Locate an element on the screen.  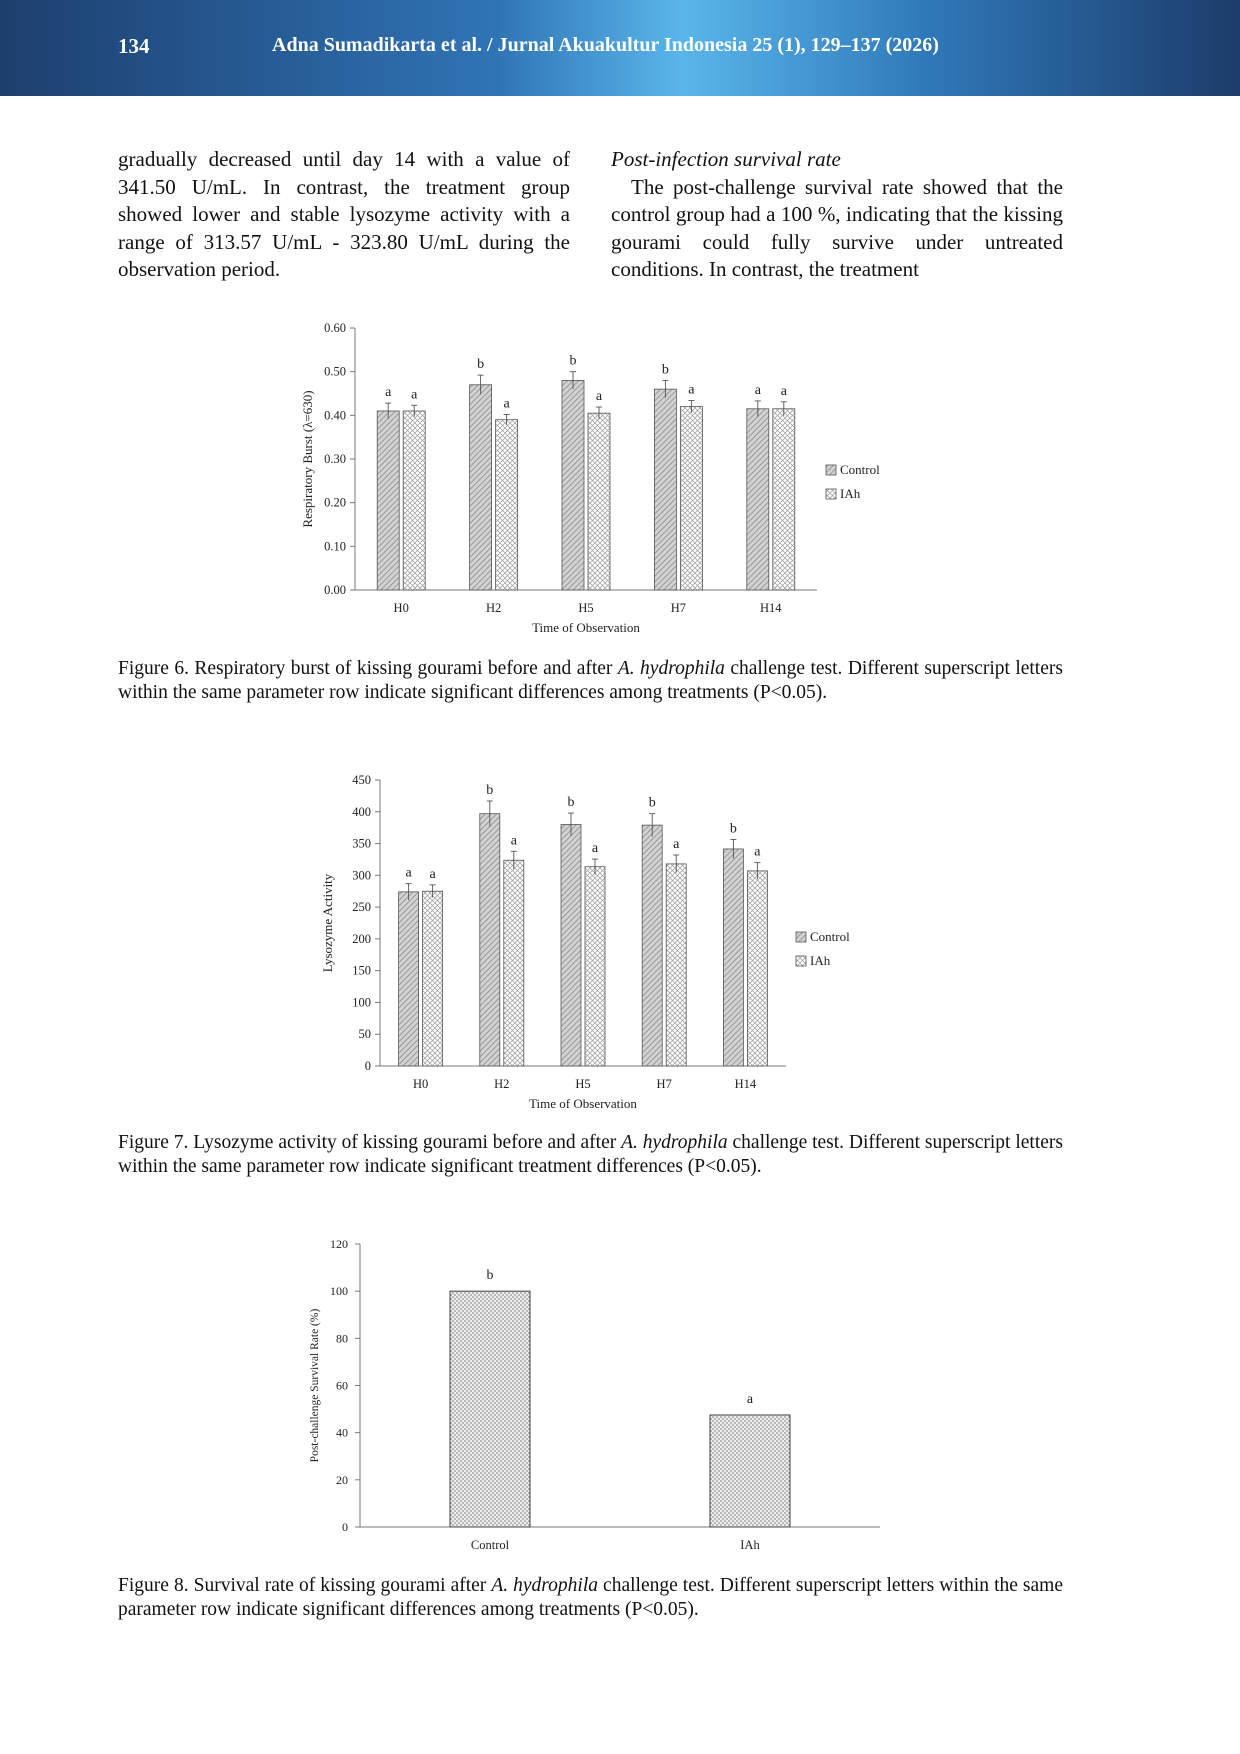
y-tick-label: 50 is located at coordinates (365, 1034).